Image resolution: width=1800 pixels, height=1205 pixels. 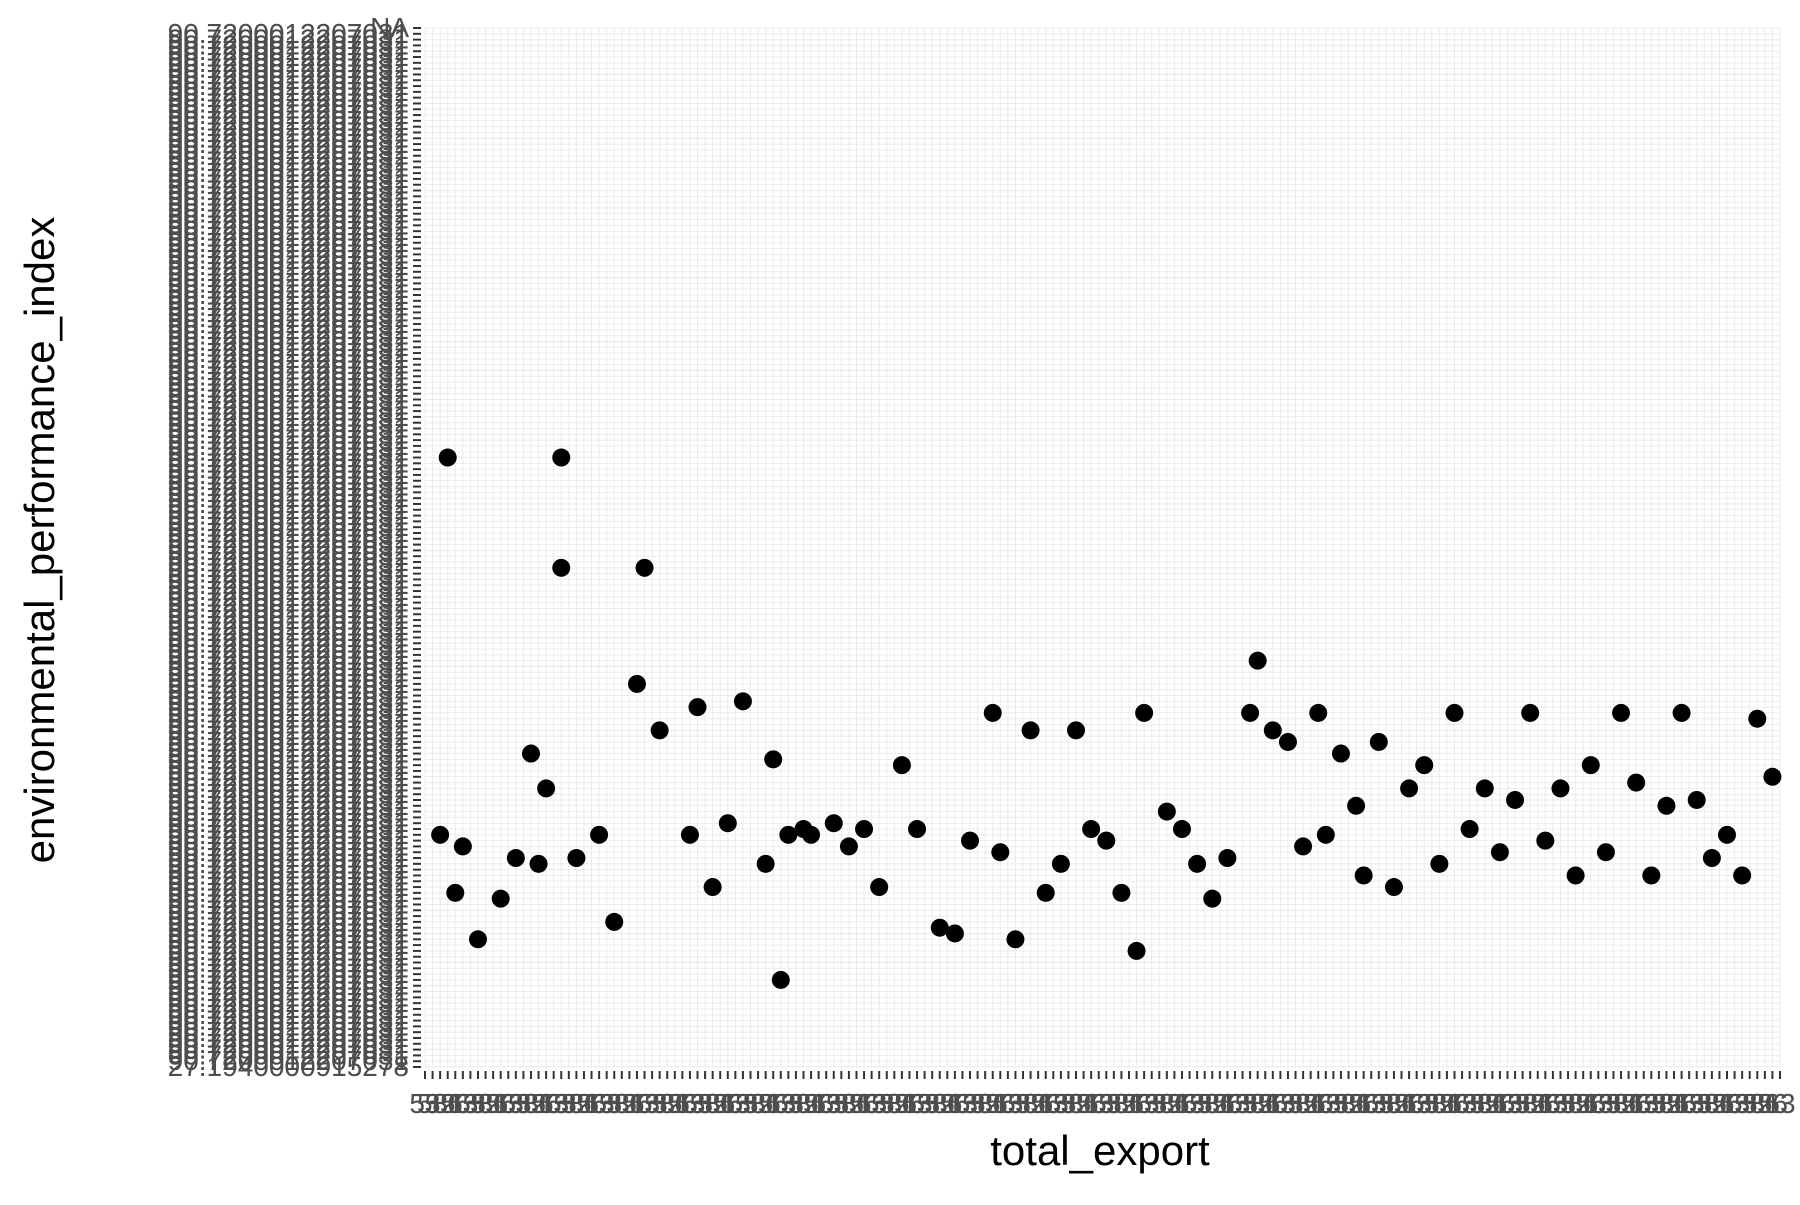 I want to click on x-axis-title: total_export, so click(x=1100, y=1150).